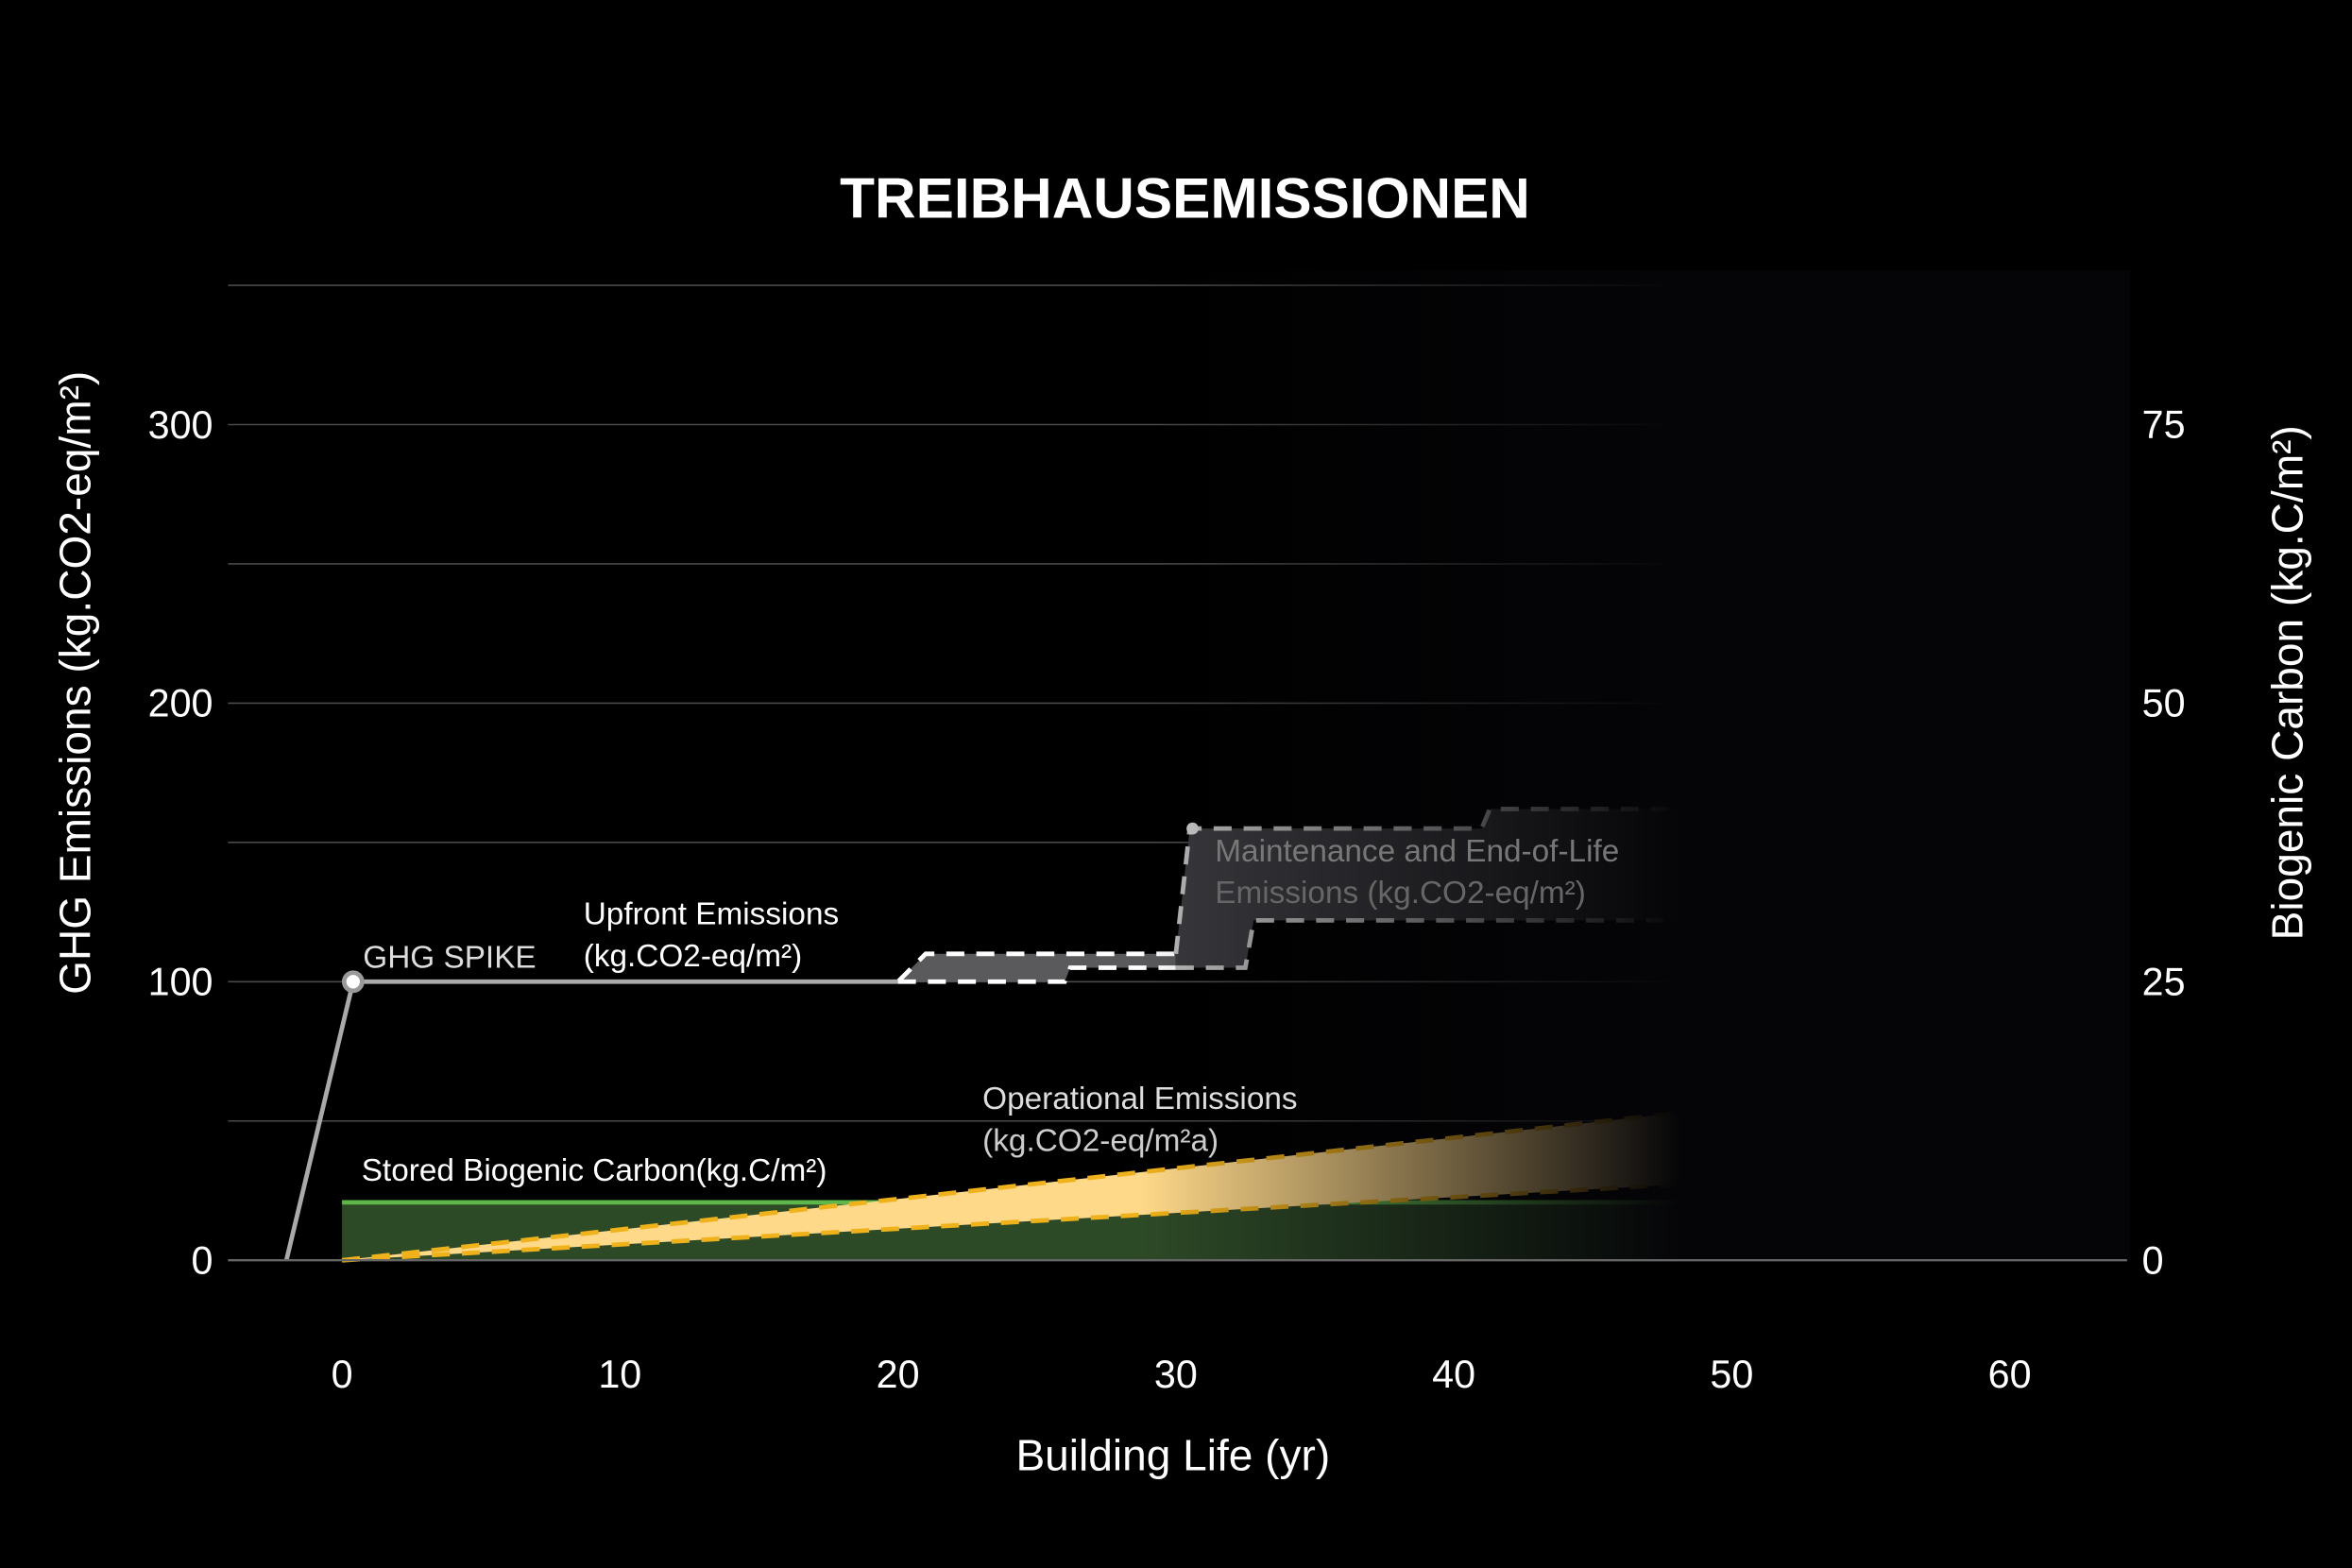 The height and width of the screenshot is (1568, 2352). What do you see at coordinates (1453, 1374) in the screenshot?
I see `x-tick-label: 40` at bounding box center [1453, 1374].